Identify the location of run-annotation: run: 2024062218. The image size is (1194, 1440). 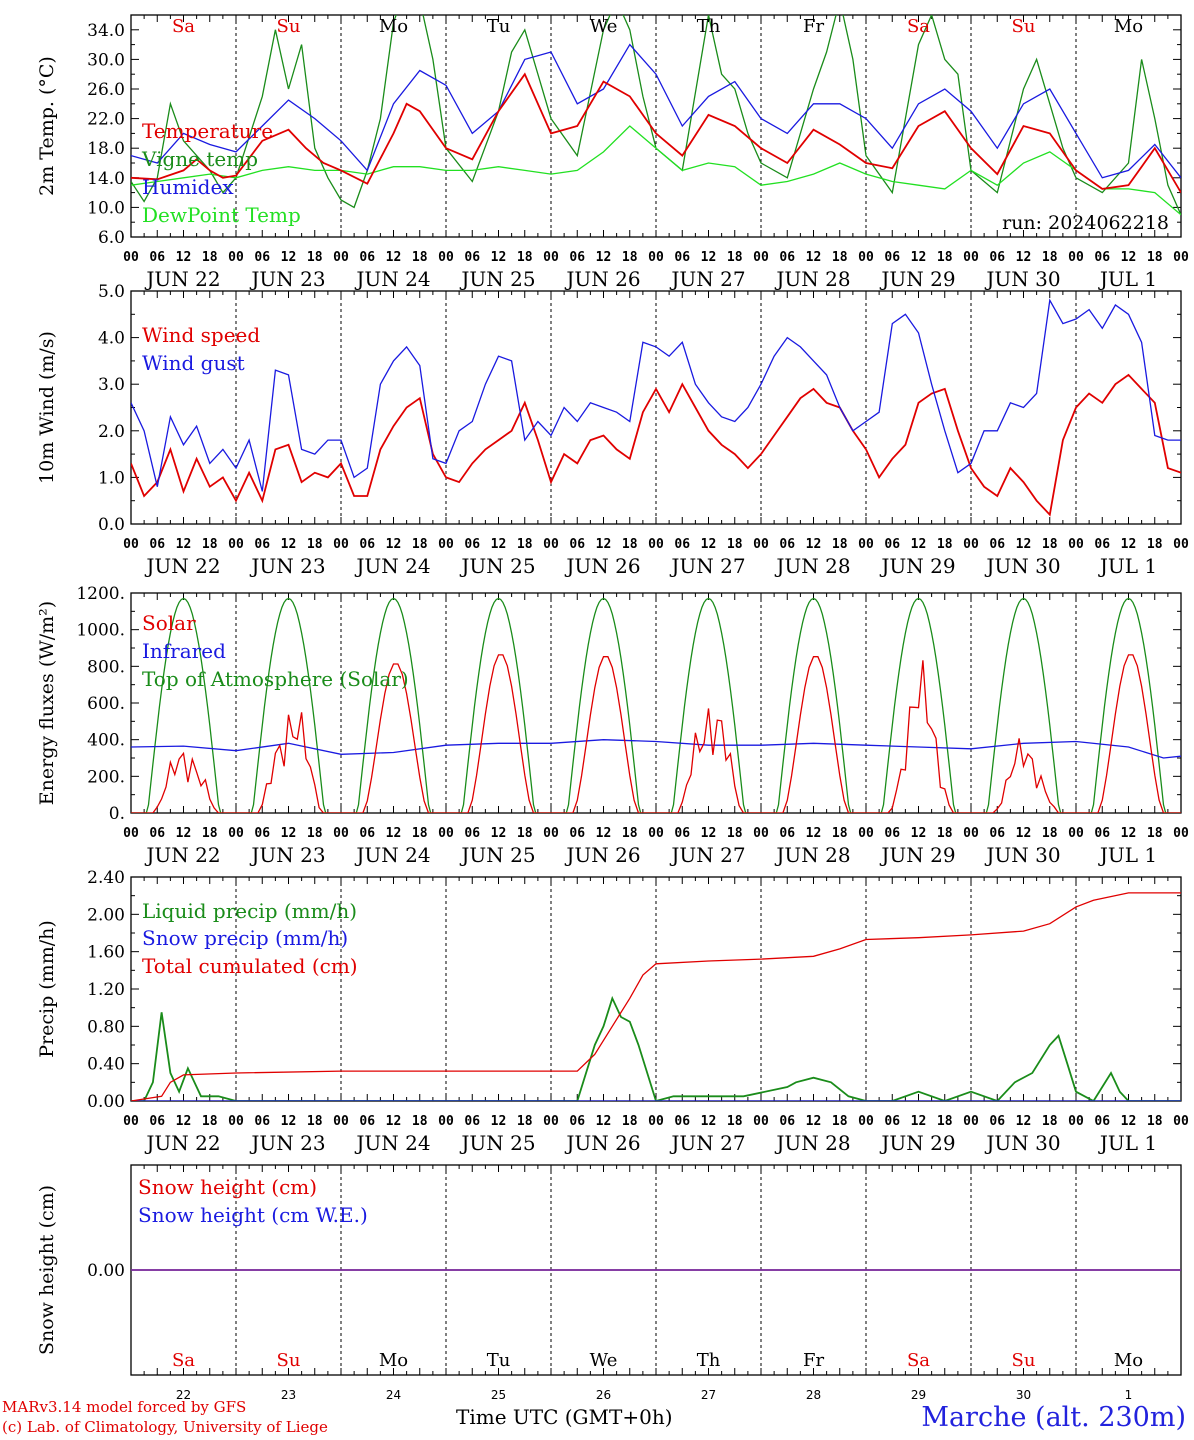
(1085, 223).